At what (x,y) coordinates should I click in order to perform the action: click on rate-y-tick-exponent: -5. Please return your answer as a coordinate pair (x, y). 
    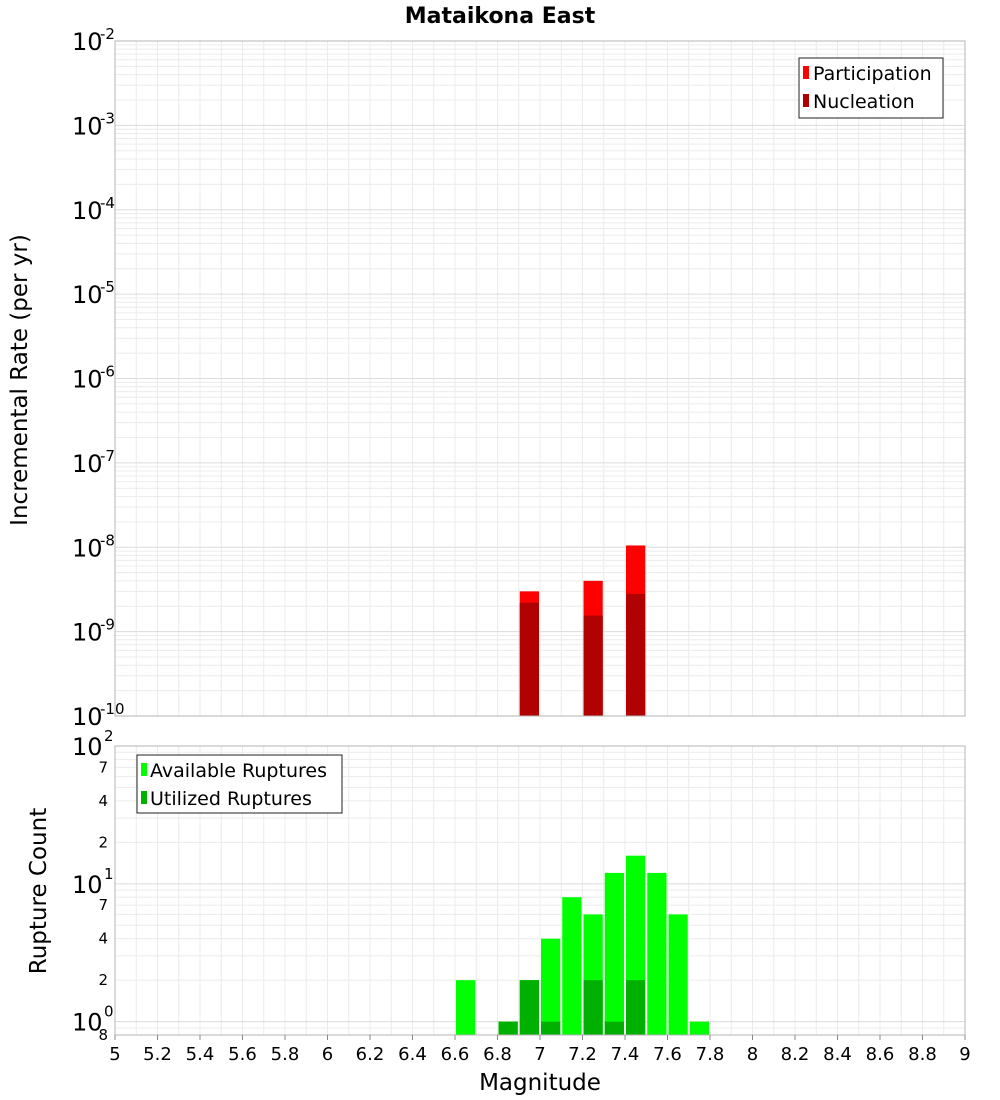
    Looking at the image, I should click on (107, 287).